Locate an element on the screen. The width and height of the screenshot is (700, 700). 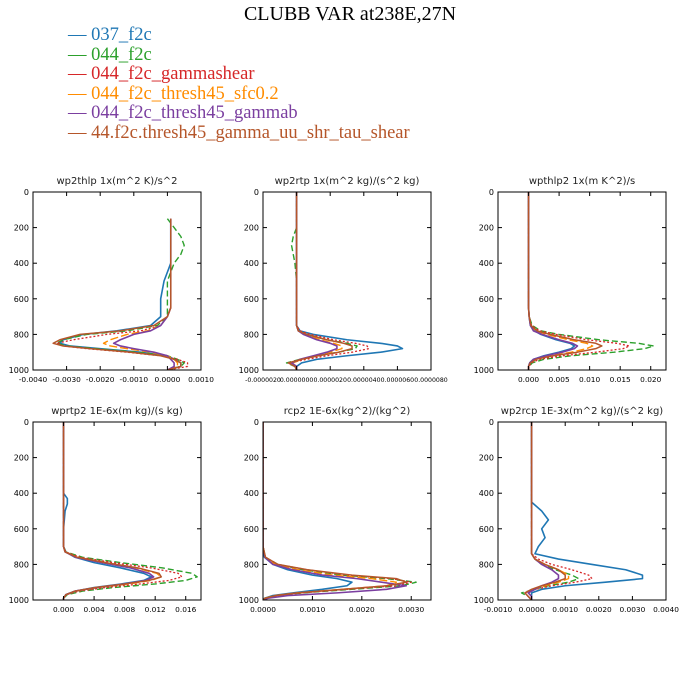
x-tick-label: 0.005 is located at coordinates (559, 379).